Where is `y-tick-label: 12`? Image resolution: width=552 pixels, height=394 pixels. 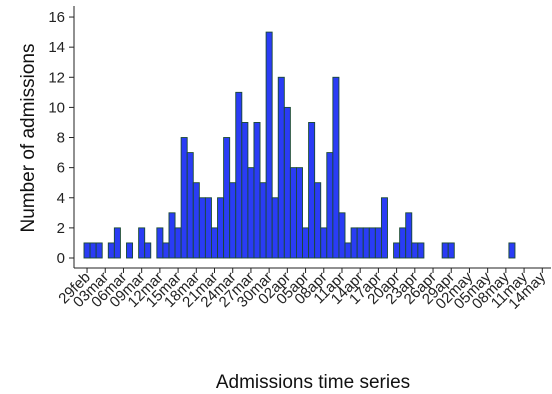
y-tick-label: 12 is located at coordinates (56, 77).